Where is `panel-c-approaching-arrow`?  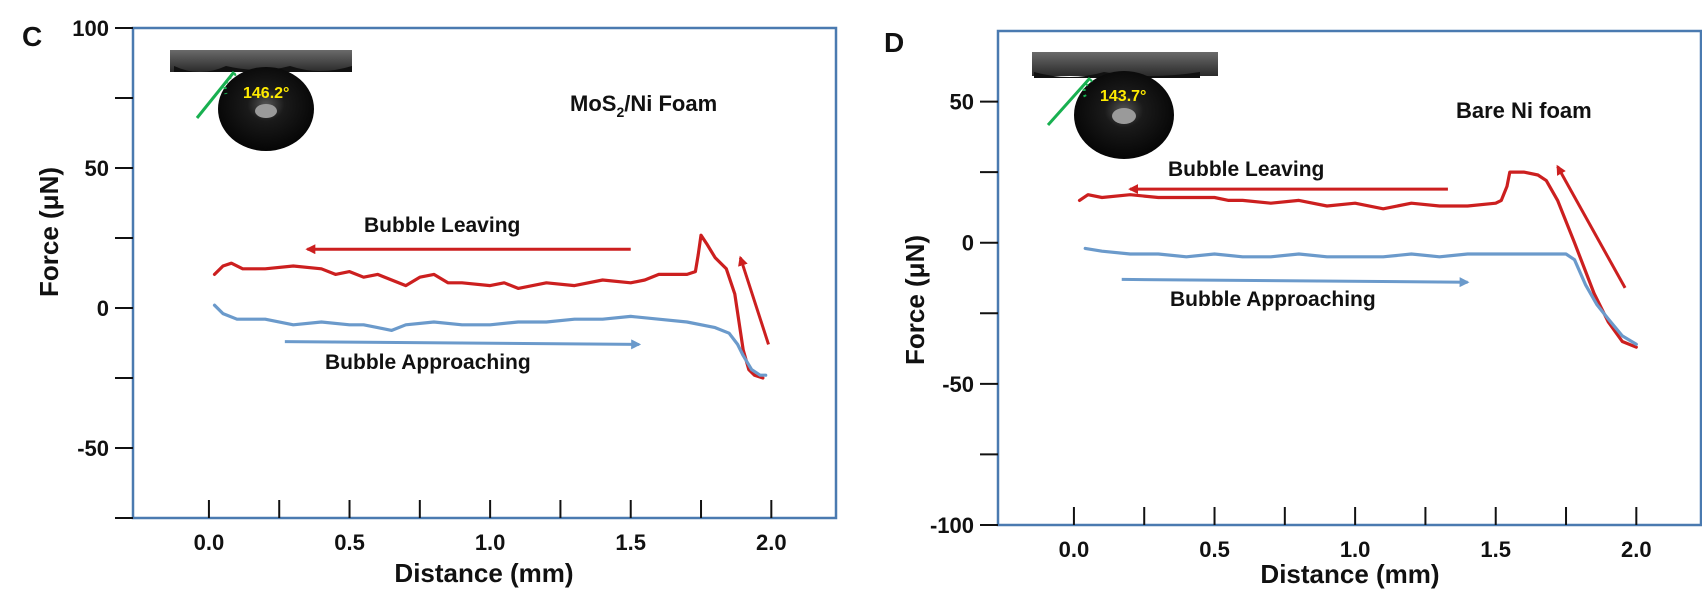
panel-c-approaching-arrow is located at coordinates (463, 344).